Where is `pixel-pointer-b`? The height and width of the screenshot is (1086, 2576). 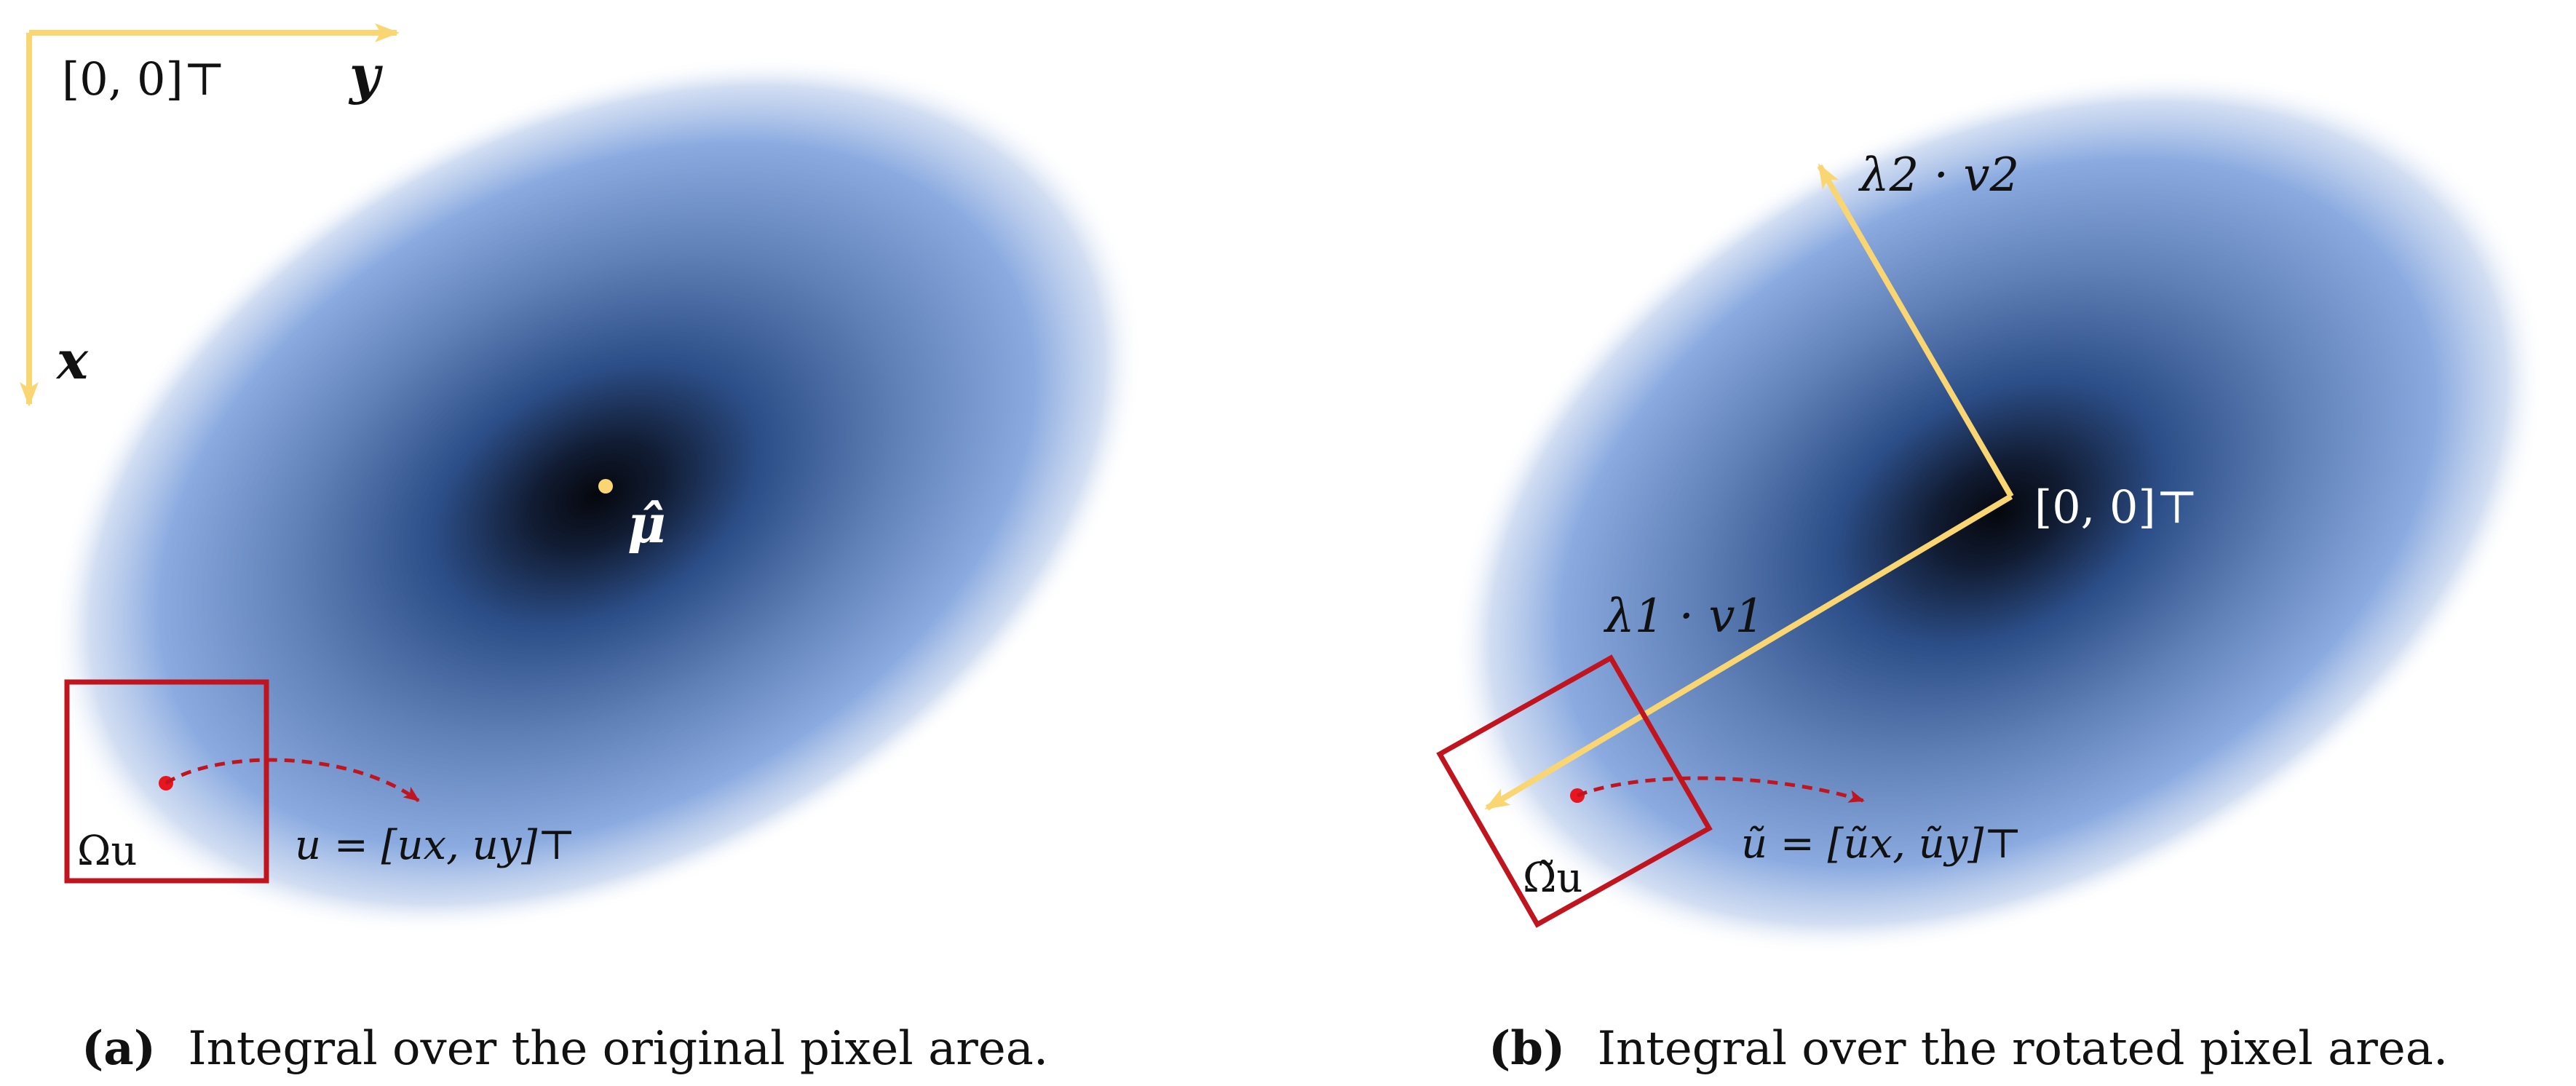
pixel-pointer-b is located at coordinates (1721, 789).